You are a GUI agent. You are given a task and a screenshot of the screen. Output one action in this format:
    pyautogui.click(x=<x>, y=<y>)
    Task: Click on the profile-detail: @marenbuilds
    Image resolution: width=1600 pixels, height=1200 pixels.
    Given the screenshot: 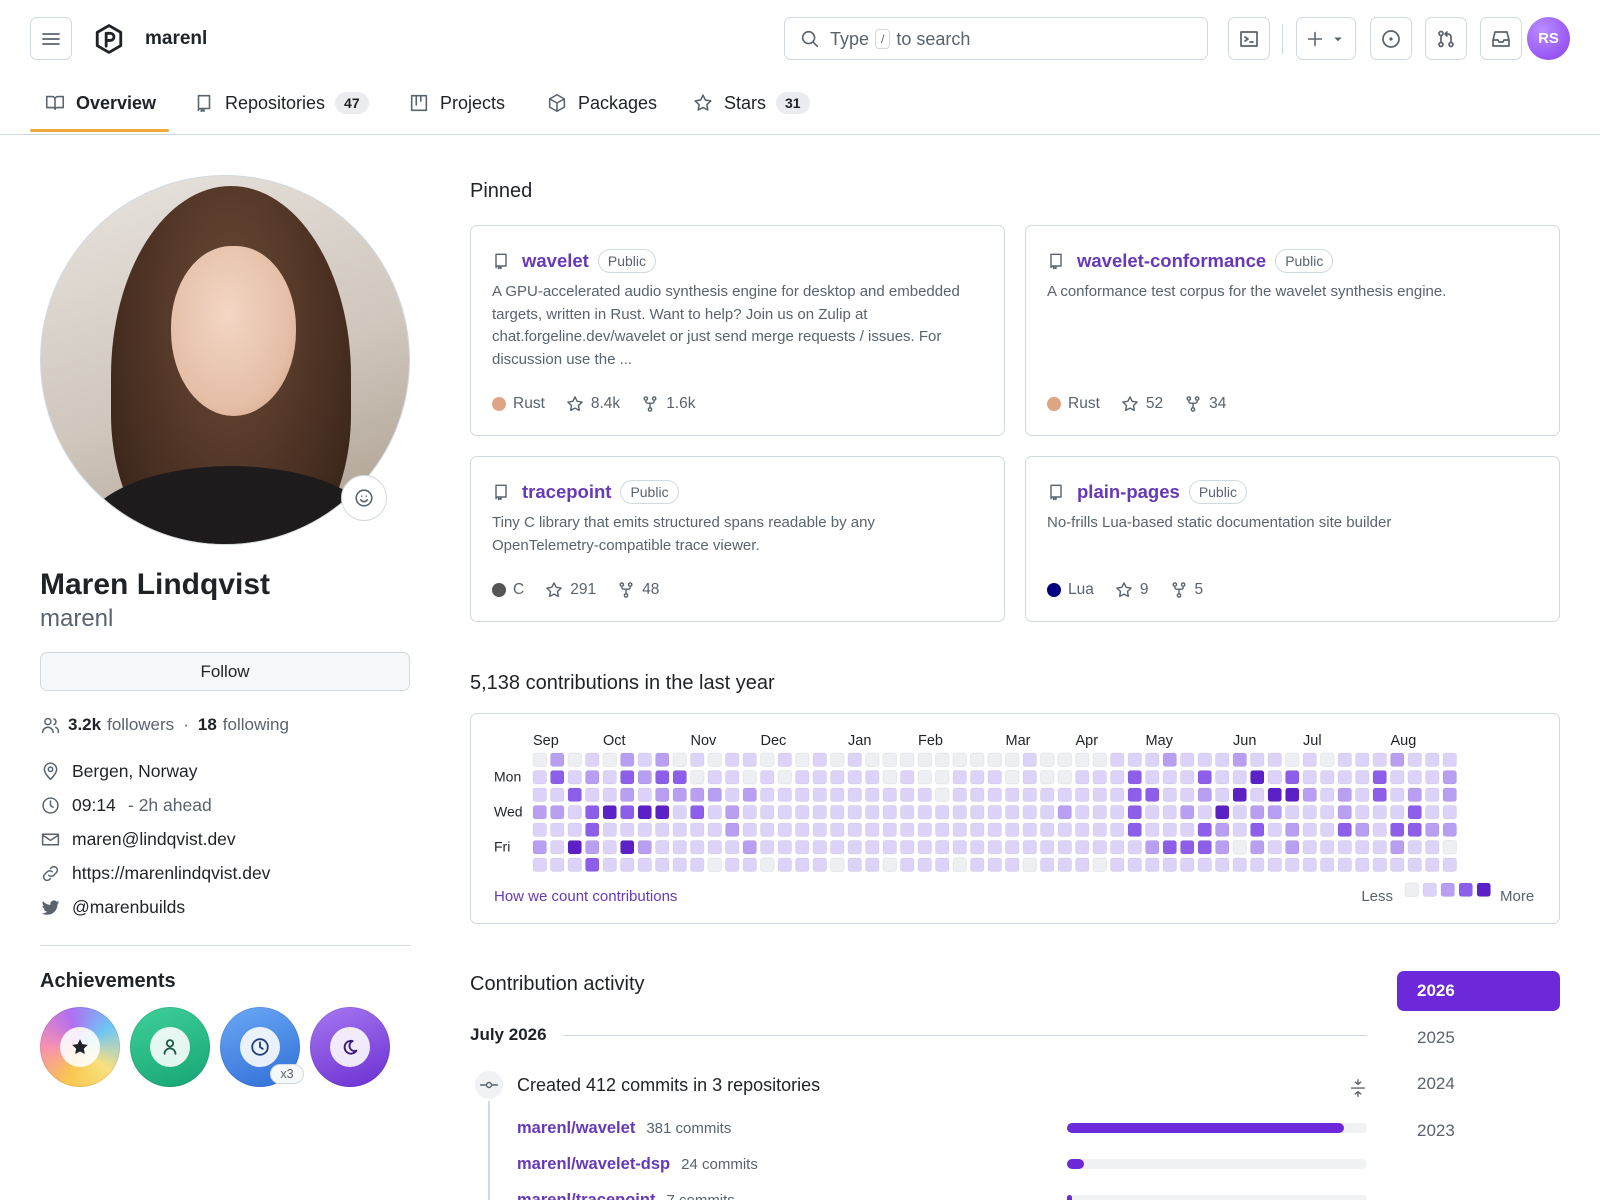 What is the action you would take?
    pyautogui.click(x=129, y=907)
    